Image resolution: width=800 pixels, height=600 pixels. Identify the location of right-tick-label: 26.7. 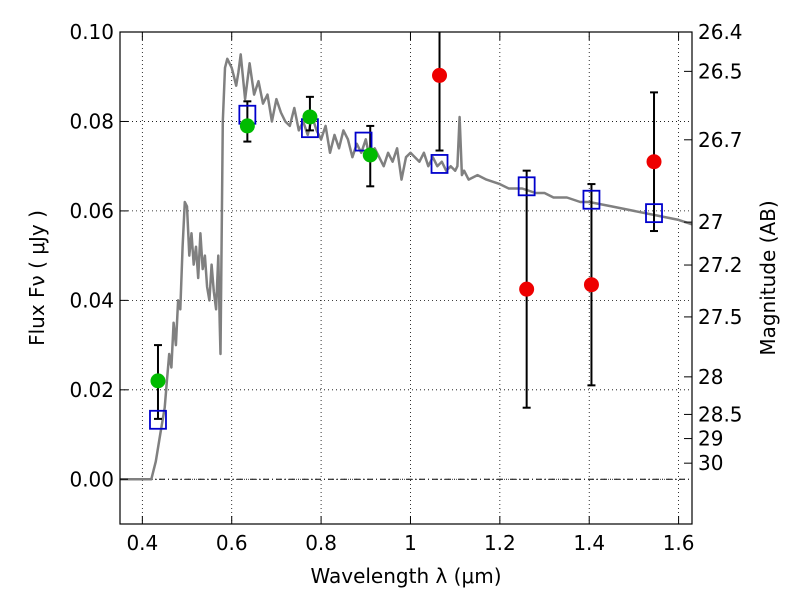
(720, 140).